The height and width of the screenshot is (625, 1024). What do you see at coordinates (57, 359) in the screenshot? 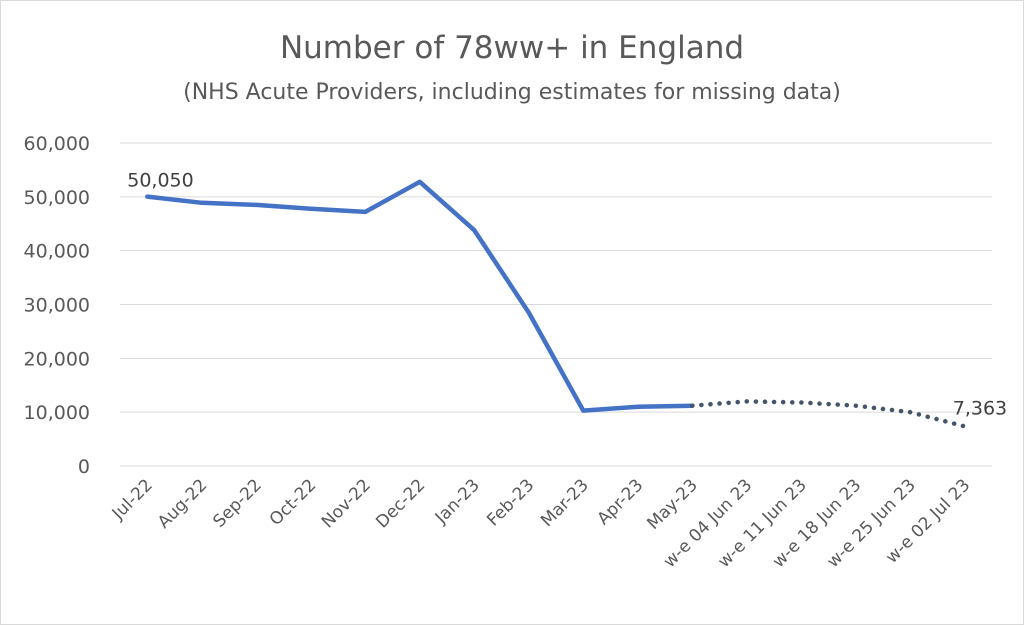
I see `y-tick-label: 20,000` at bounding box center [57, 359].